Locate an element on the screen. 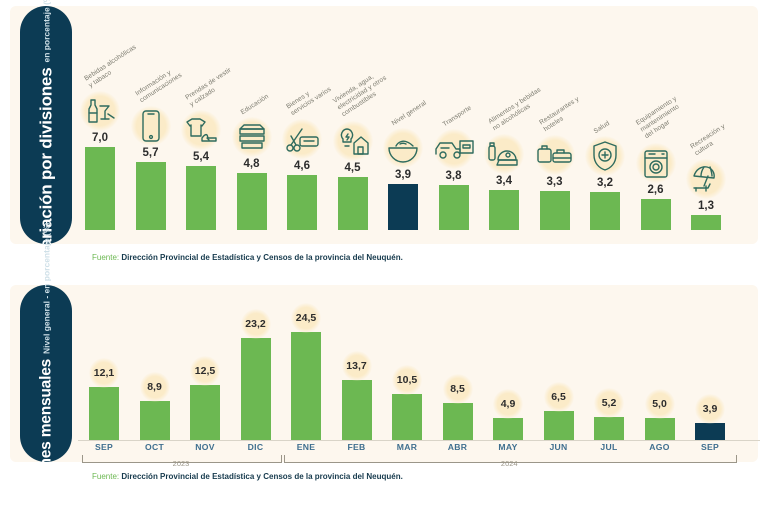  year-bracket-2023 is located at coordinates (182, 459).